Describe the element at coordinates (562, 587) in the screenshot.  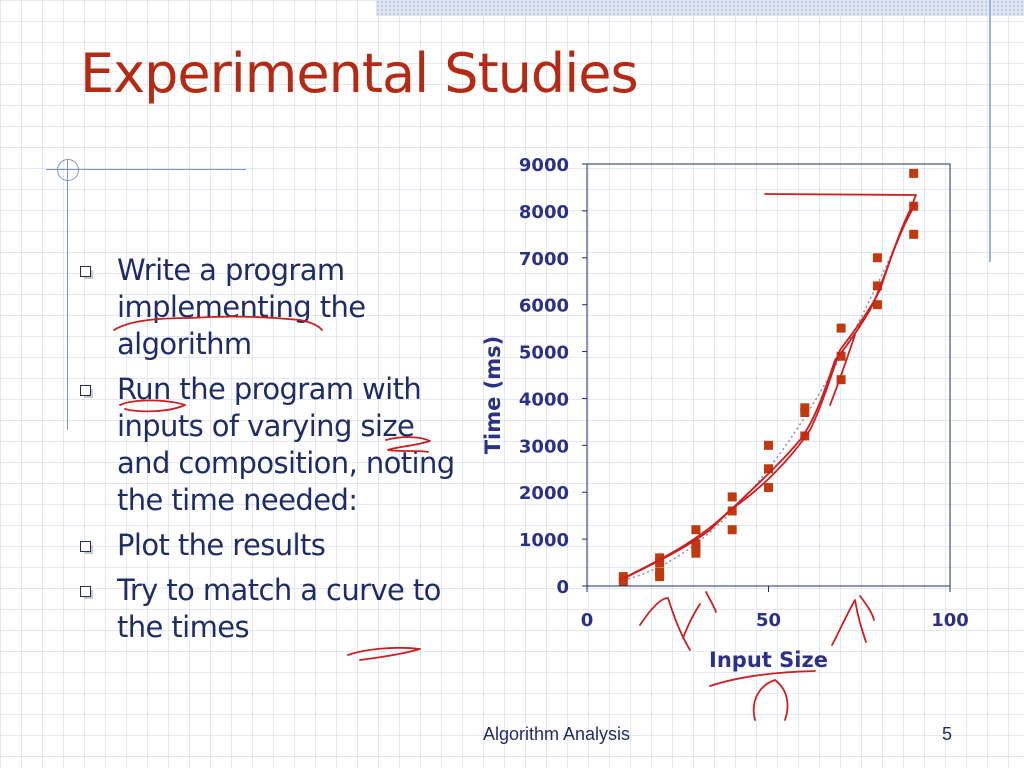
I see `y-tick-label: 0` at that location.